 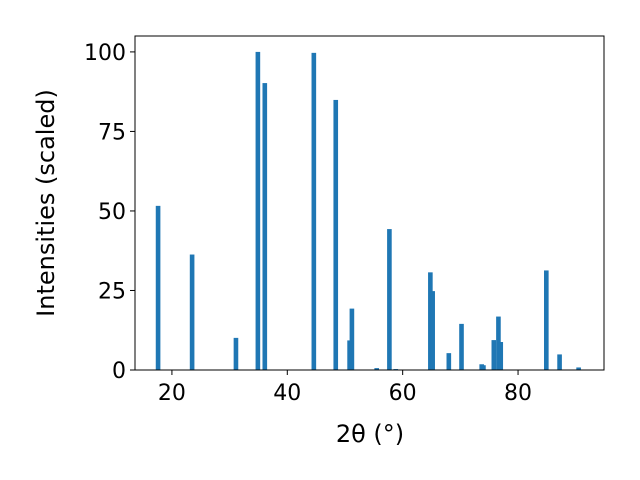 I want to click on y-tick-label: 50, so click(x=112, y=212).